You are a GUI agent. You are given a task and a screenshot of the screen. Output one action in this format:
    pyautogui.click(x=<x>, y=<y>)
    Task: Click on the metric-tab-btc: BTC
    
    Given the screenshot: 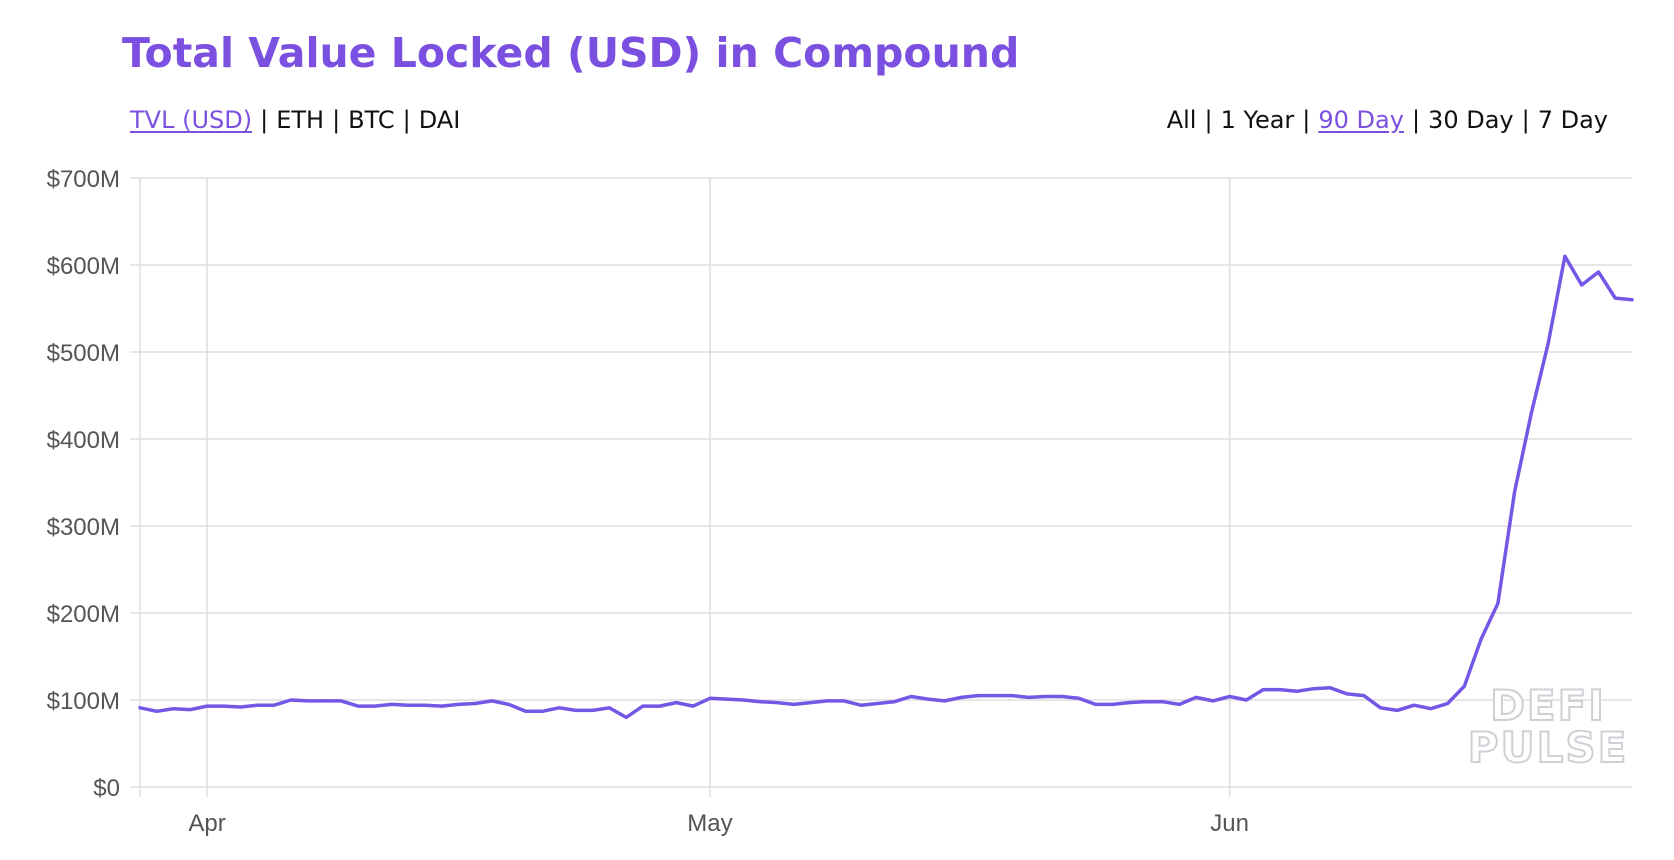 What is the action you would take?
    pyautogui.click(x=371, y=120)
    